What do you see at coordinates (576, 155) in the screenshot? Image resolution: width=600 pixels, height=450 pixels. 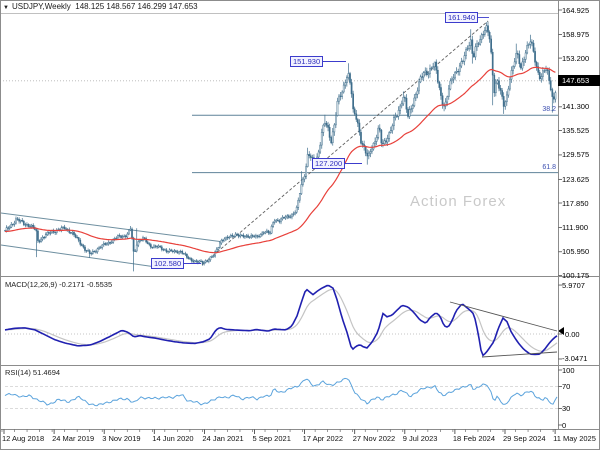 I see `price-axis-label: 129.575` at bounding box center [576, 155].